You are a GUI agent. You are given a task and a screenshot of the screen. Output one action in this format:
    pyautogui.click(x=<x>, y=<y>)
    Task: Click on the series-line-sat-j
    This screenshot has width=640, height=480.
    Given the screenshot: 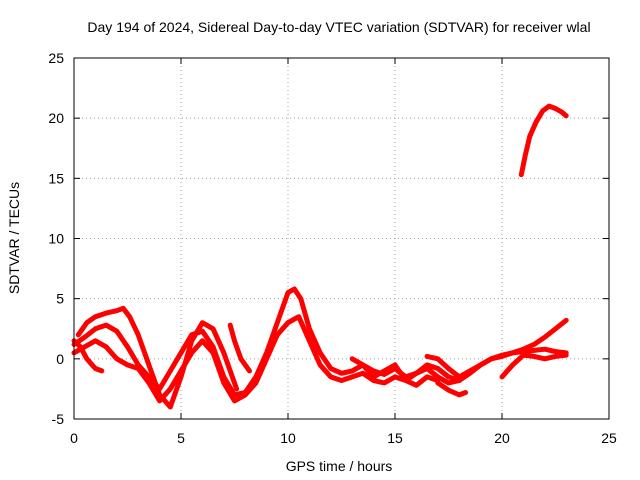 What is the action you would take?
    pyautogui.click(x=543, y=140)
    